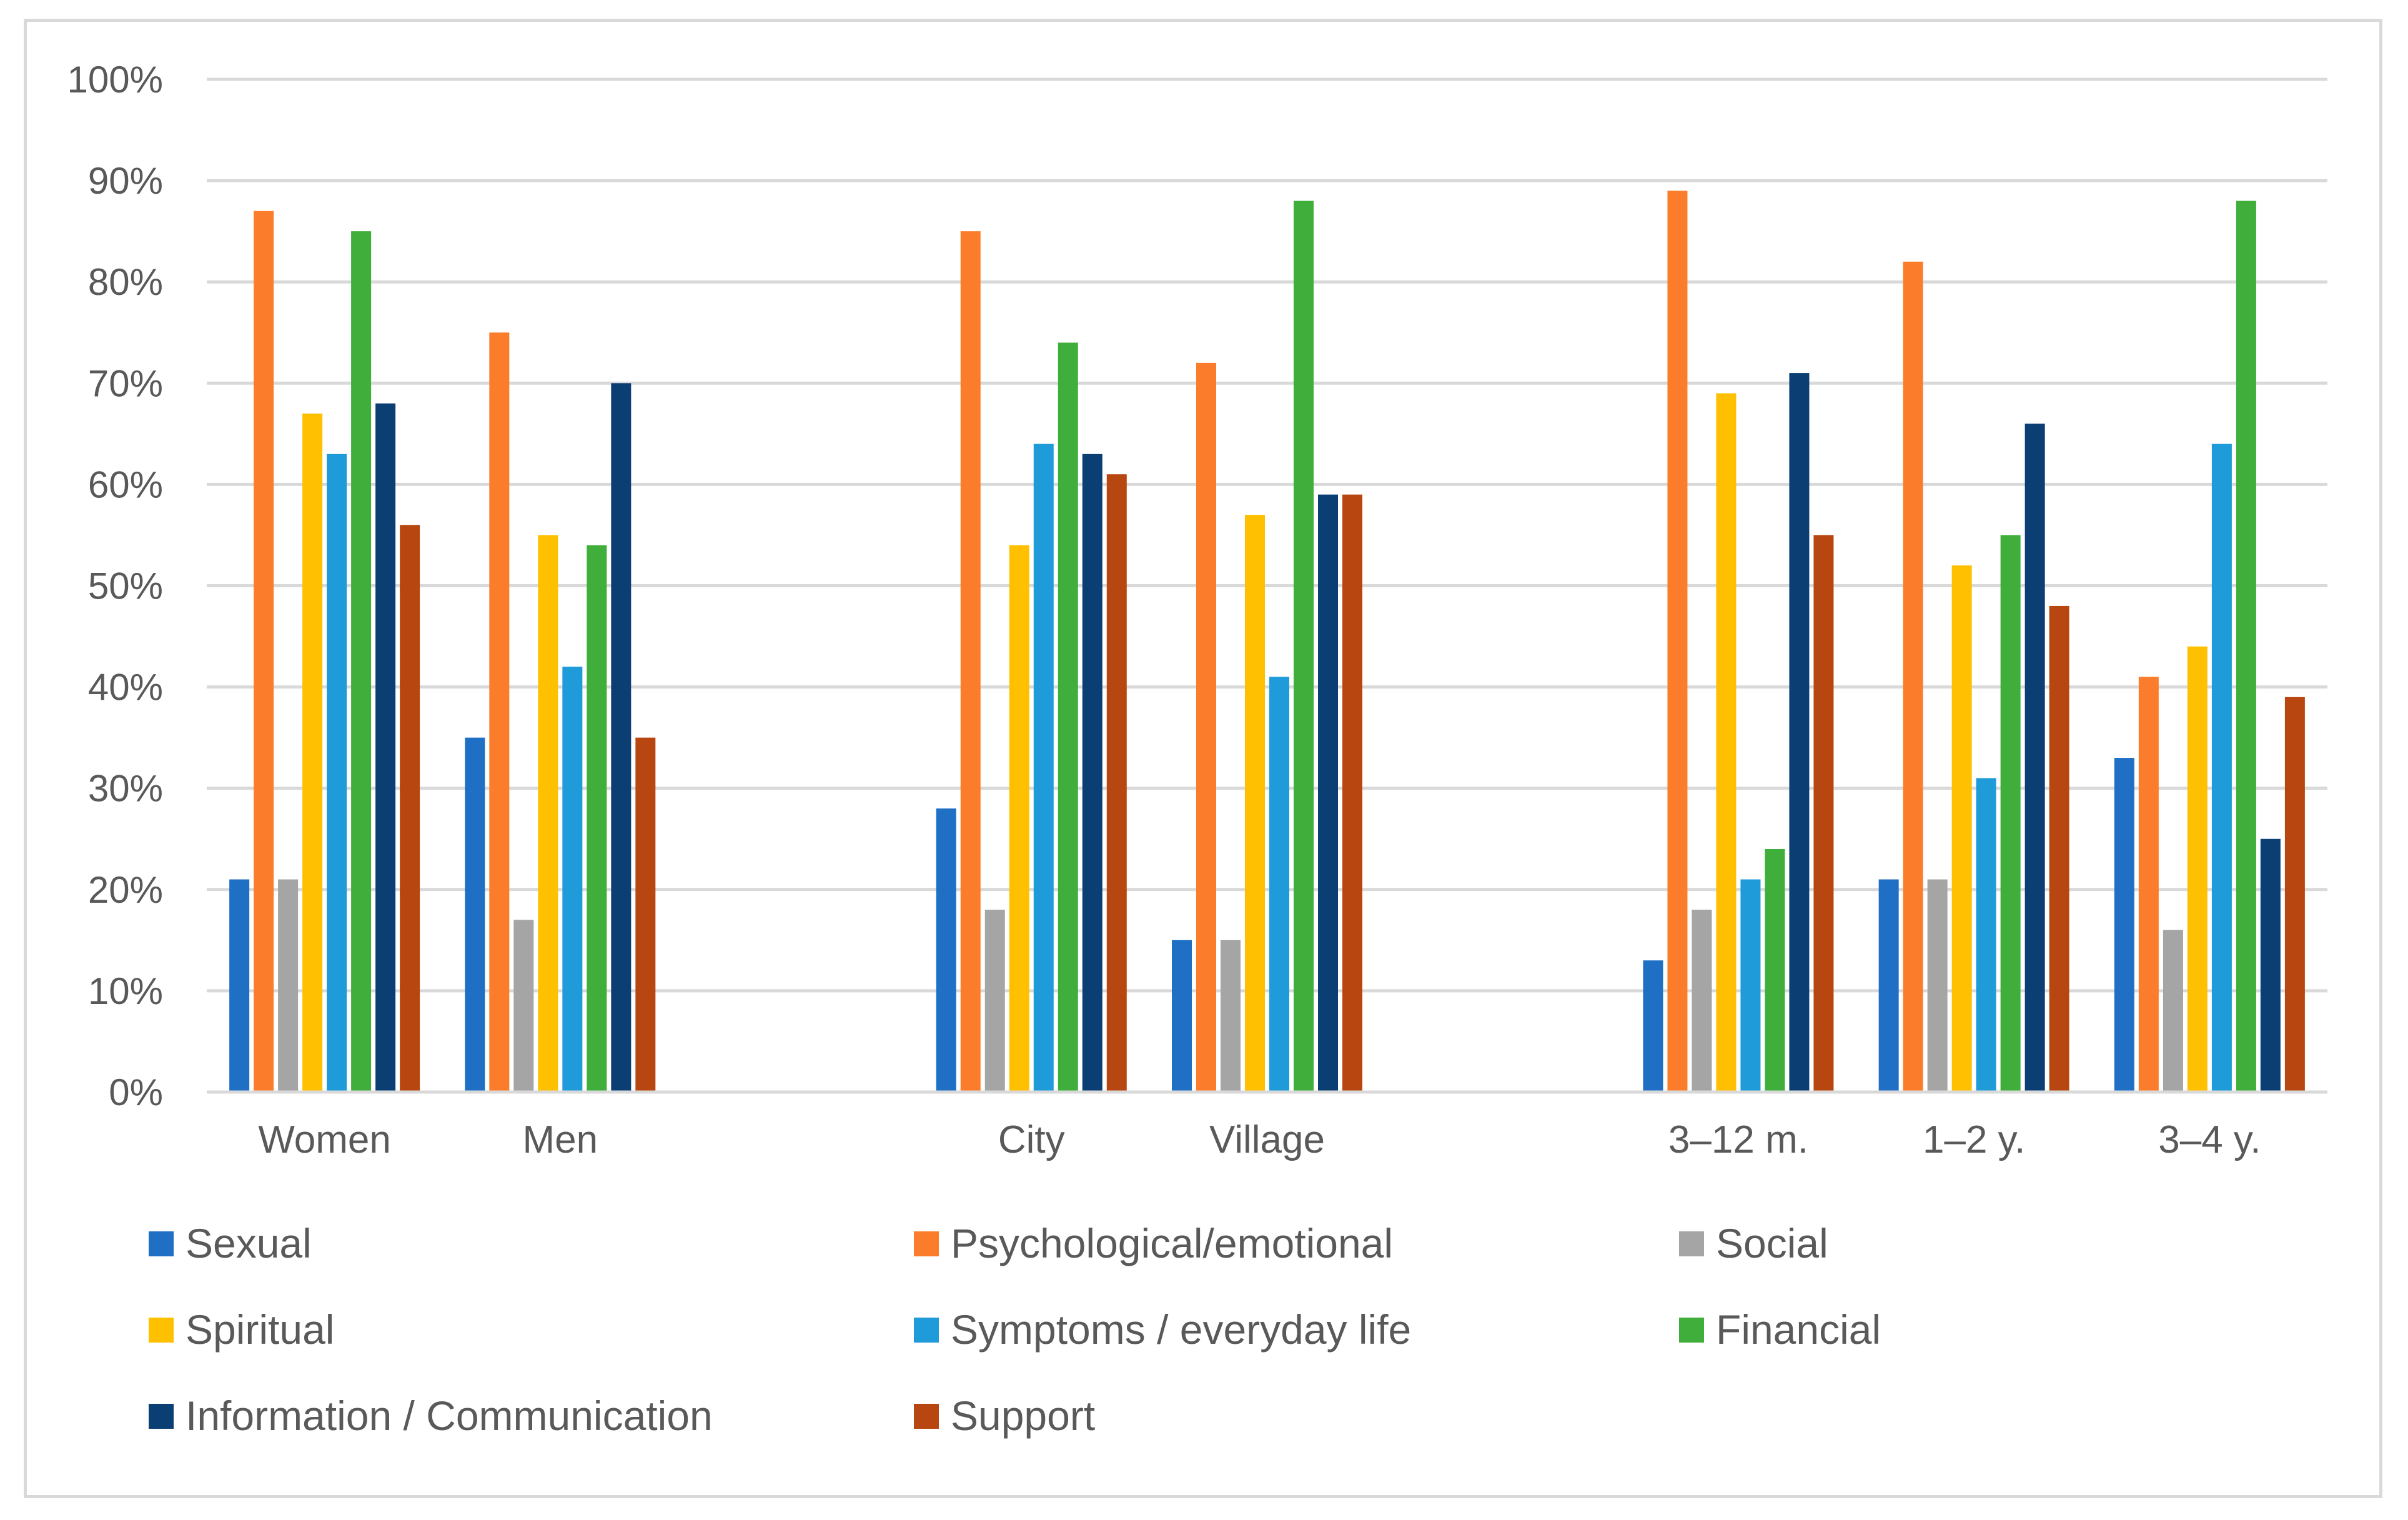 The width and height of the screenshot is (2408, 1520). Describe the element at coordinates (249, 1243) in the screenshot. I see `legend-label: Sexual` at that location.